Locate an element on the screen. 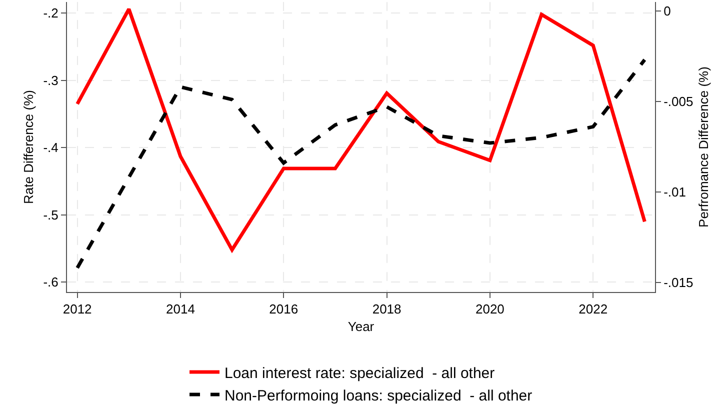  y-tick-label: -.4 is located at coordinates (50, 148).